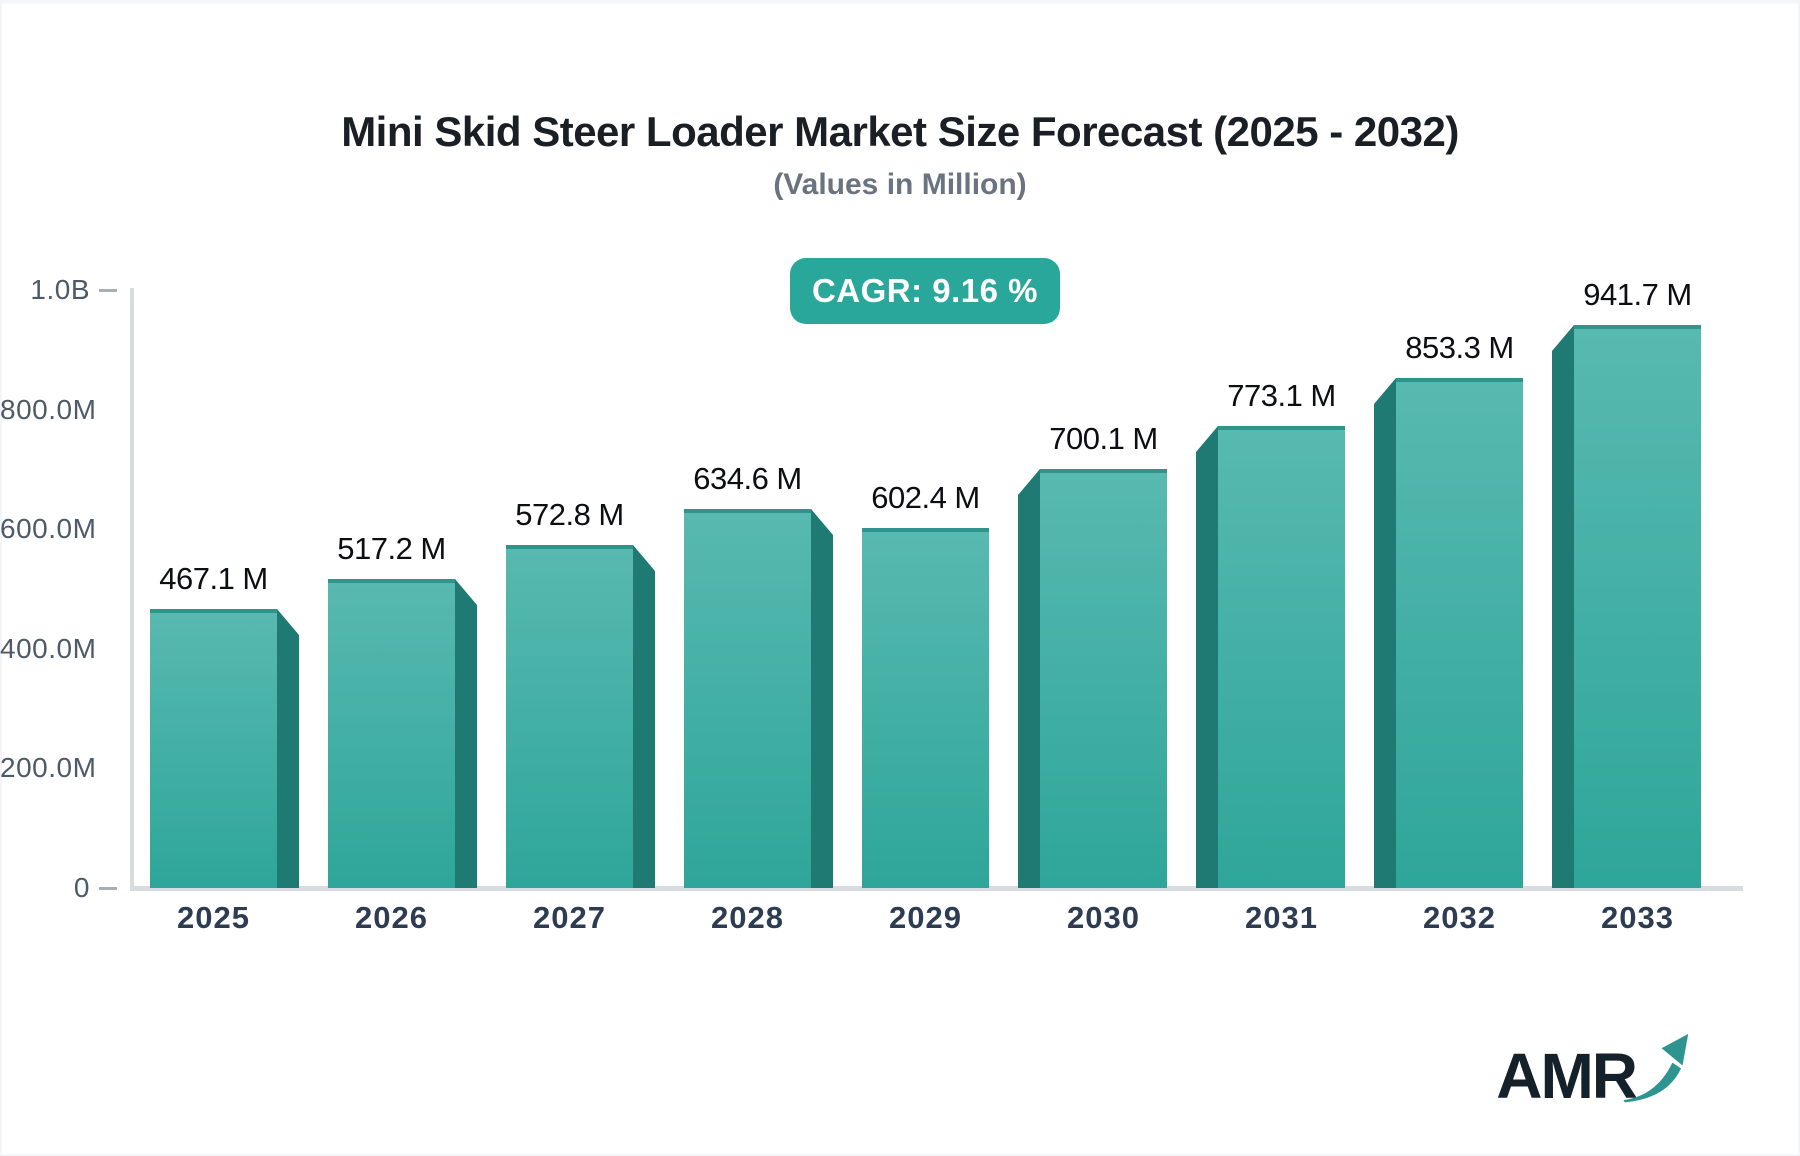 The height and width of the screenshot is (1156, 1800). Describe the element at coordinates (60, 289) in the screenshot. I see `y-tick-label: 1.0B` at that location.